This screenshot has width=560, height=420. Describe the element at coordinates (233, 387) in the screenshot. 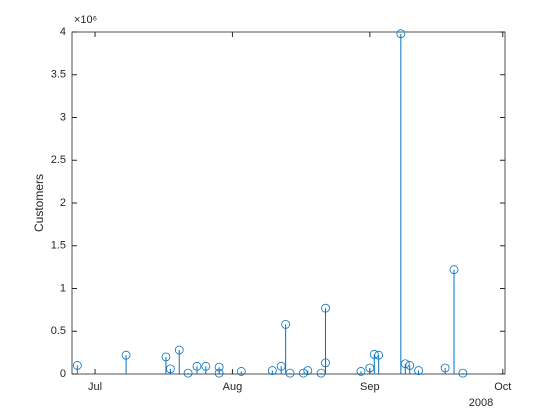

I see `x-tick-label: Aug` at that location.